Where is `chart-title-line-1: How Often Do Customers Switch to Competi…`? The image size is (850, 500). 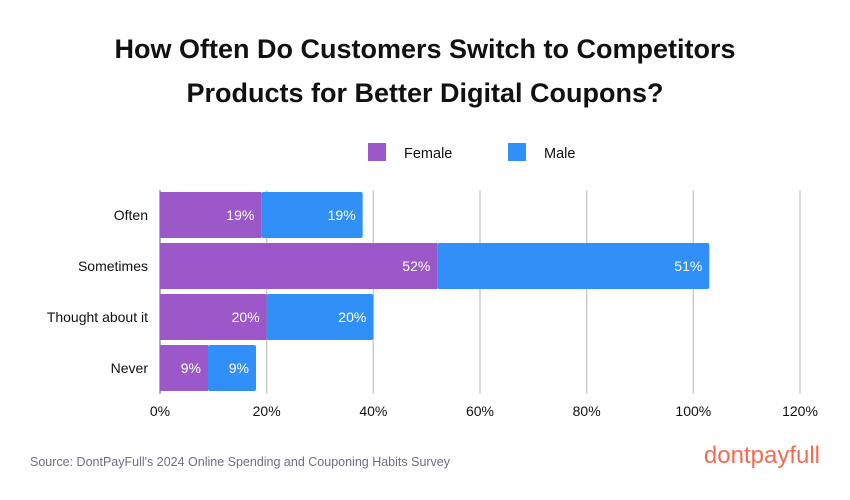 chart-title-line-1: How Often Do Customers Switch to Competi… is located at coordinates (424, 49).